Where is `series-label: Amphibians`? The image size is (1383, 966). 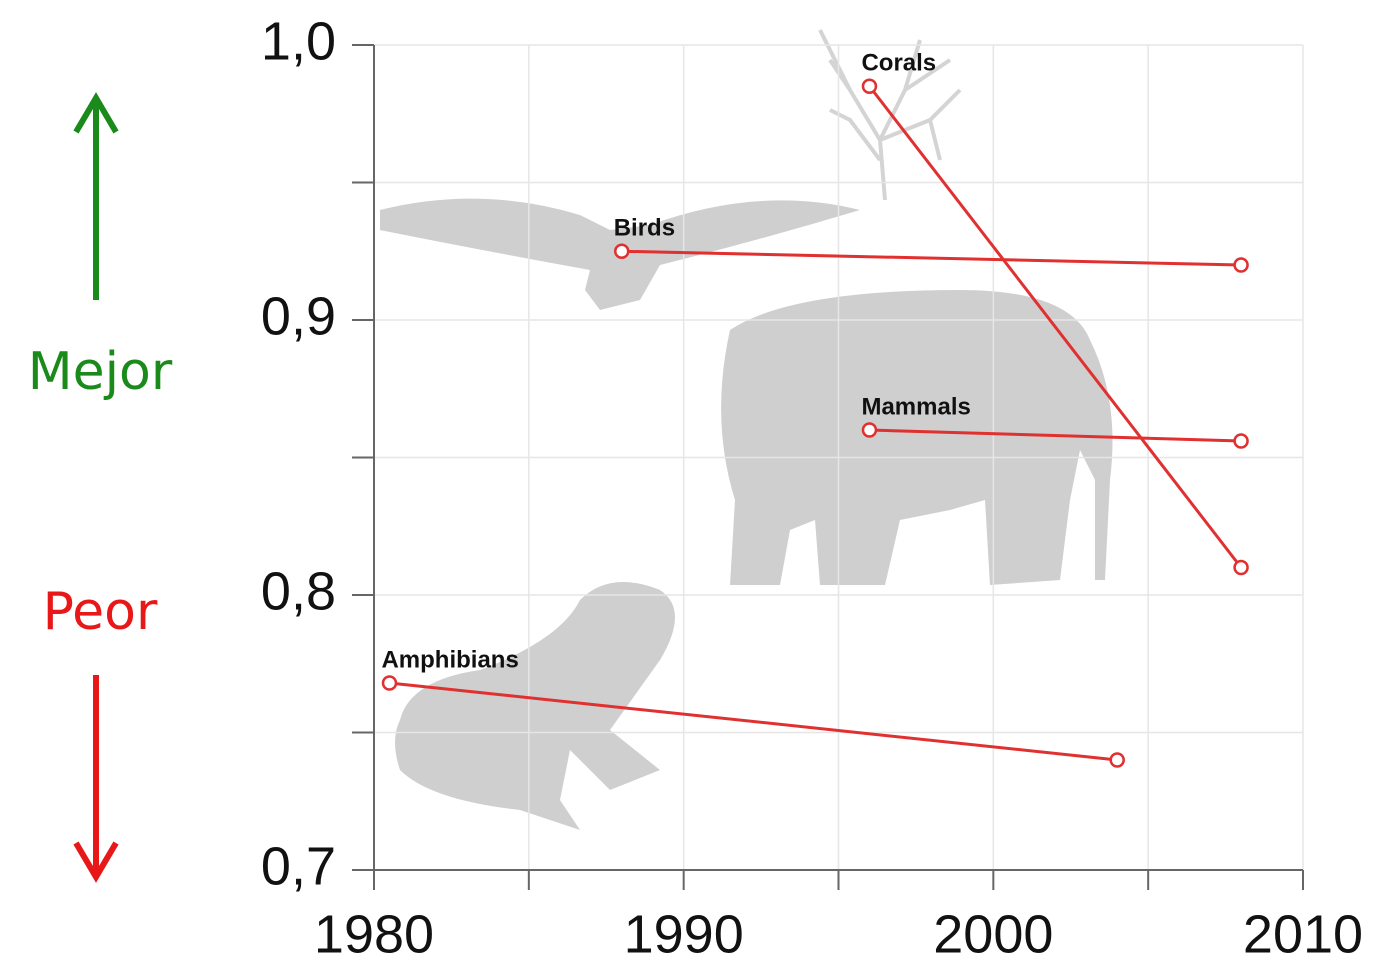 series-label: Amphibians is located at coordinates (449, 659).